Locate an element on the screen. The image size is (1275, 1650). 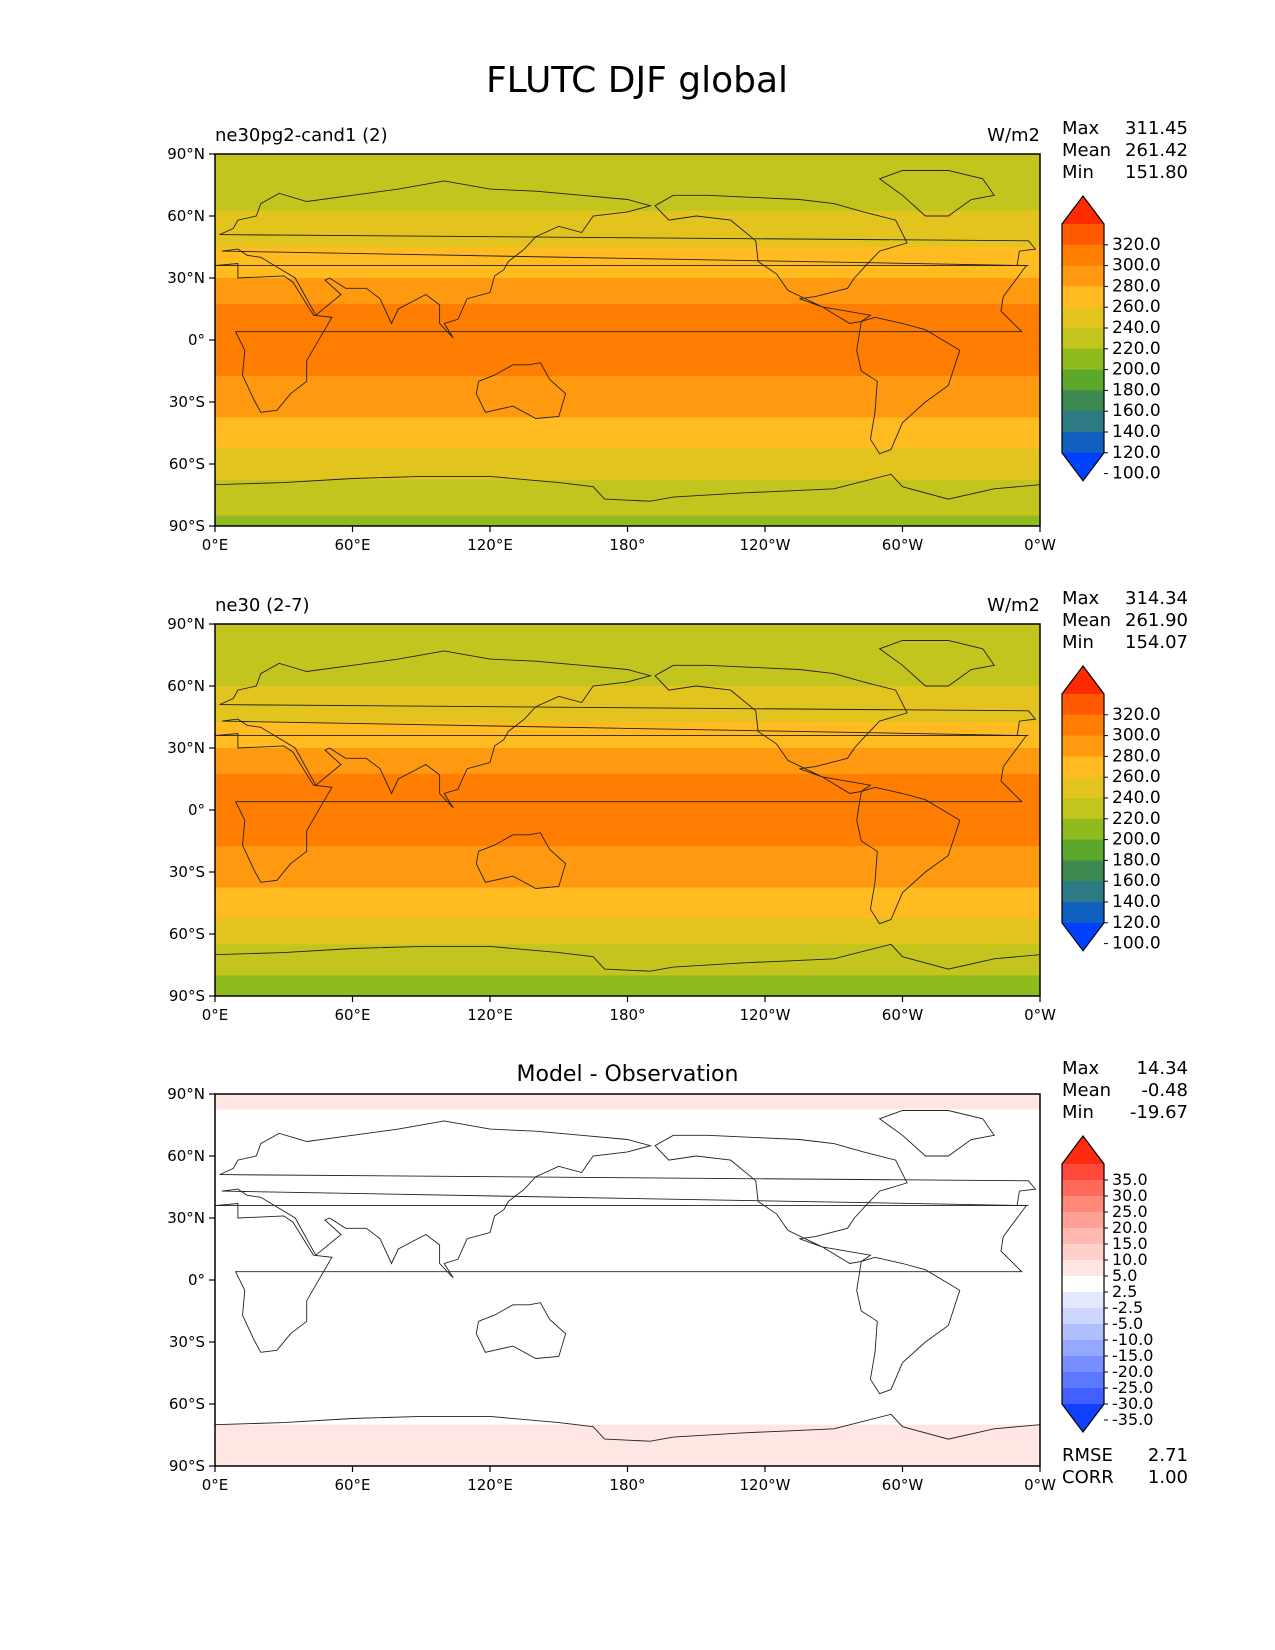
stat-value: -19.67 is located at coordinates (1159, 1112).